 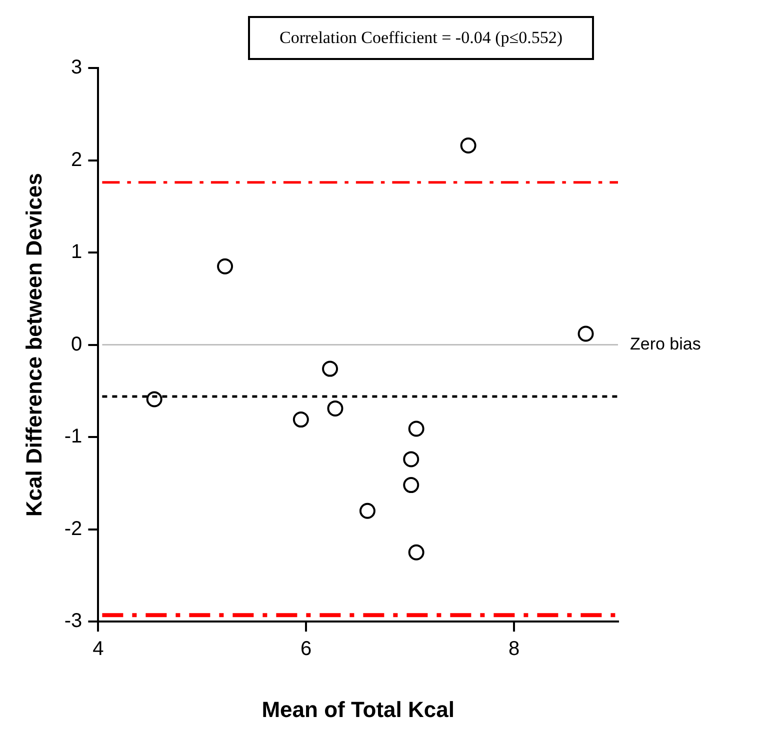 What do you see at coordinates (665, 344) in the screenshot?
I see `ref-line-label: Zero bias` at bounding box center [665, 344].